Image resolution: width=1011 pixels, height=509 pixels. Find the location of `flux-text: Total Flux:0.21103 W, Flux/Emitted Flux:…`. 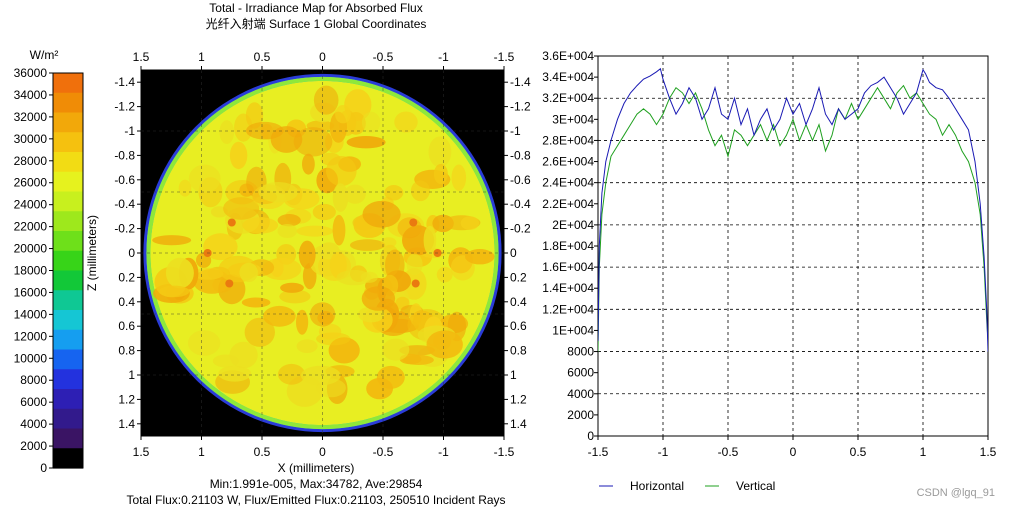

flux-text: Total Flux:0.21103 W, Flux/Emitted Flux:… is located at coordinates (315, 500).